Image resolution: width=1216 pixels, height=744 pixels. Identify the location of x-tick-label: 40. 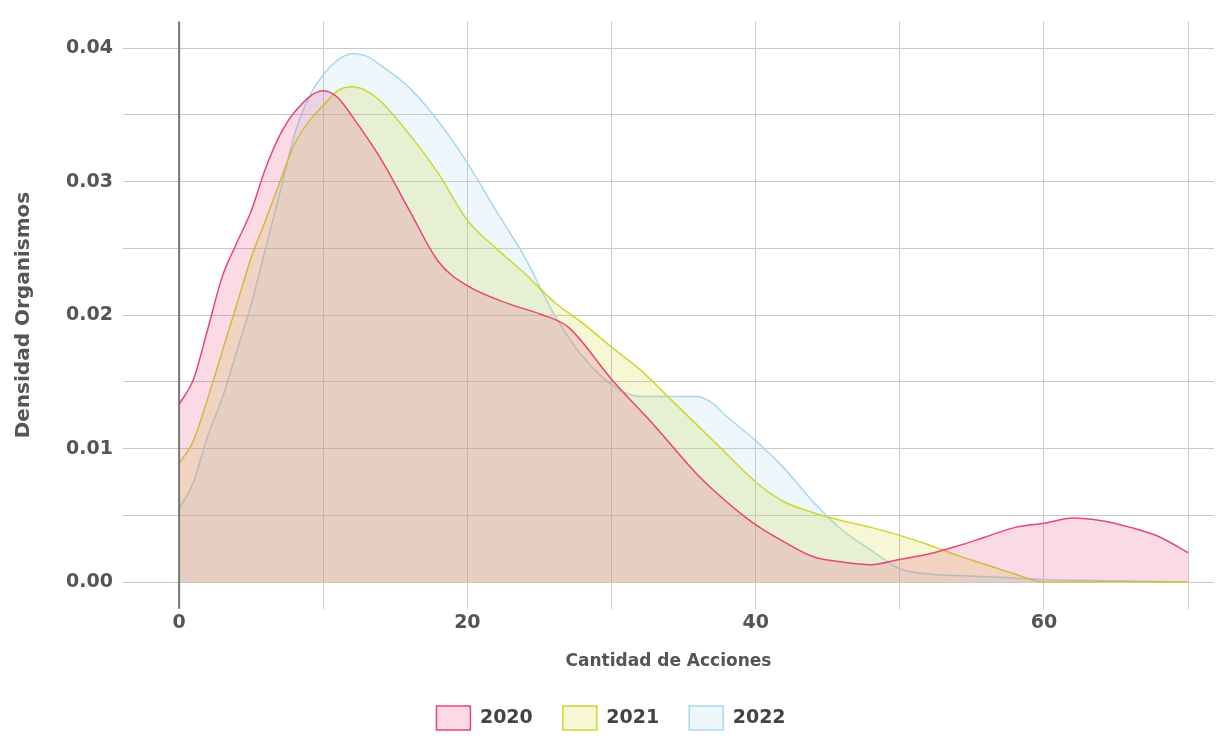
(755, 621).